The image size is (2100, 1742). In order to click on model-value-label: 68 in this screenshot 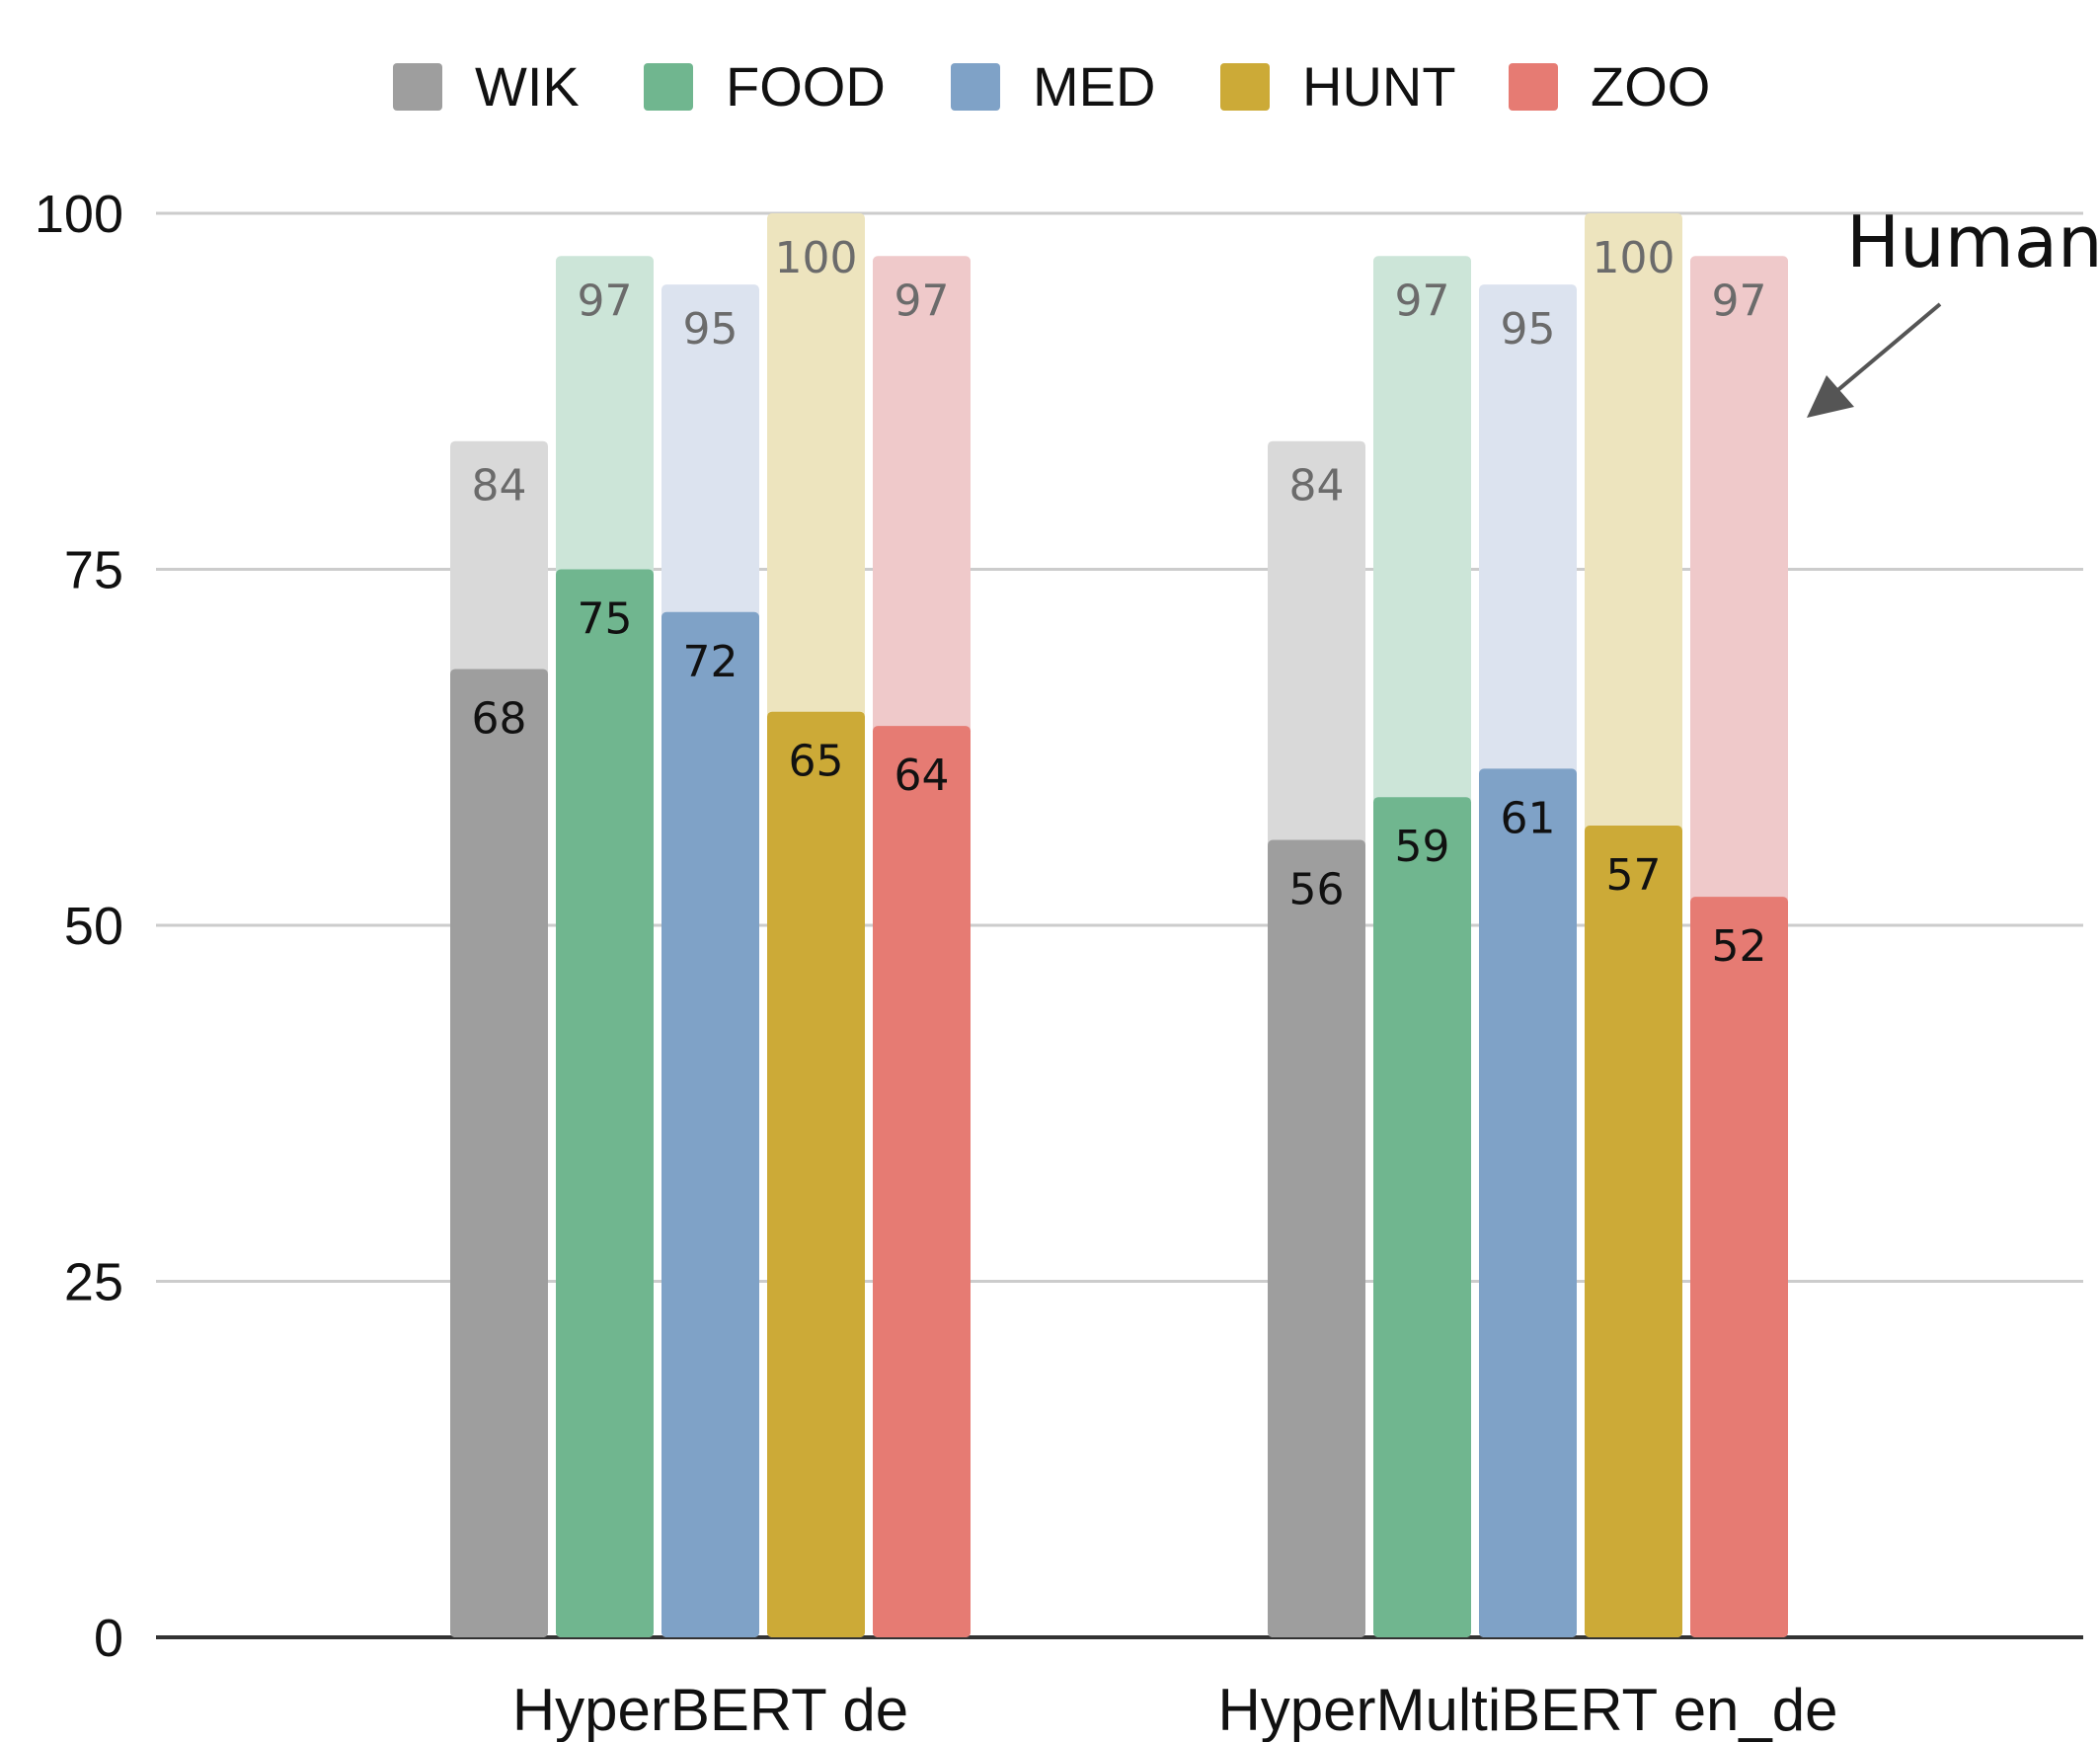, I will do `click(500, 719)`.